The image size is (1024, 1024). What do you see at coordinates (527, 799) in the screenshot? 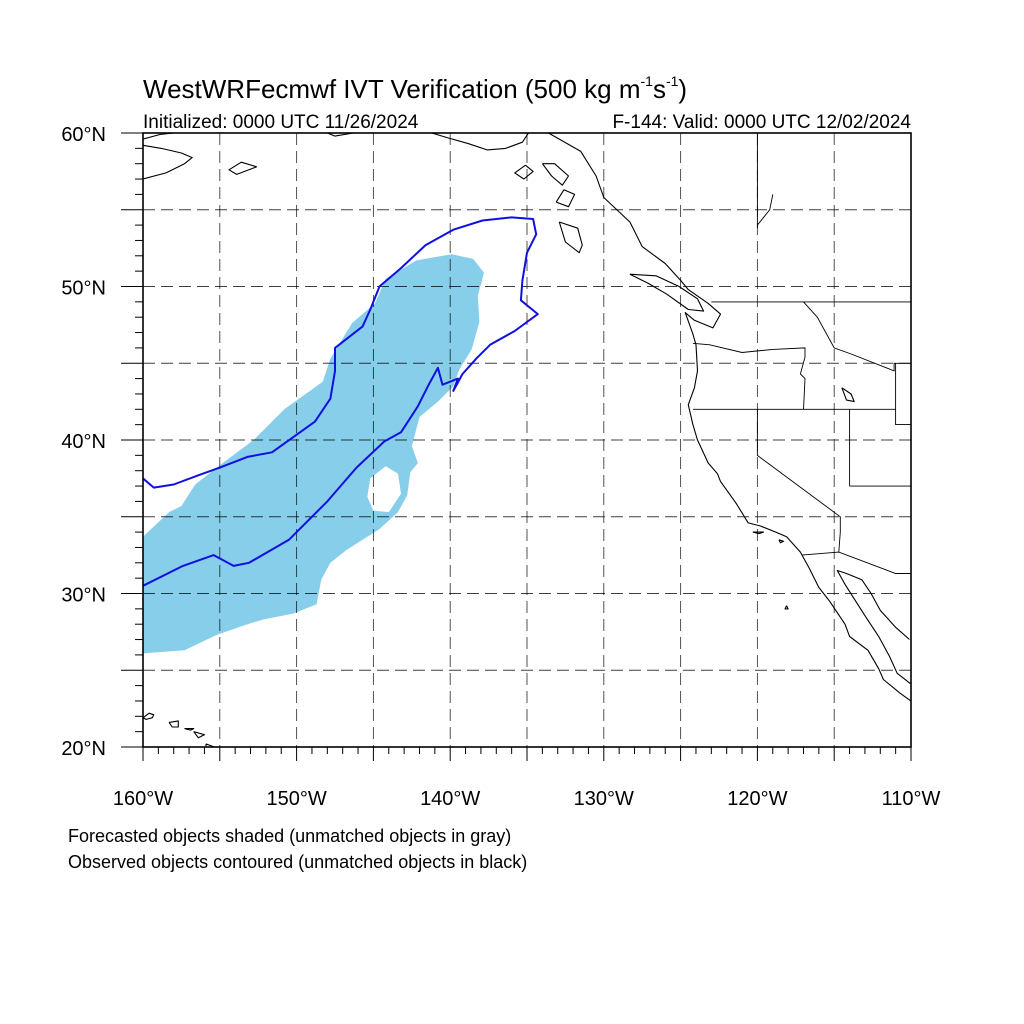
I see `longitude-labels: 160°W 150°W 140°W 130°W 120°W 110°W` at bounding box center [527, 799].